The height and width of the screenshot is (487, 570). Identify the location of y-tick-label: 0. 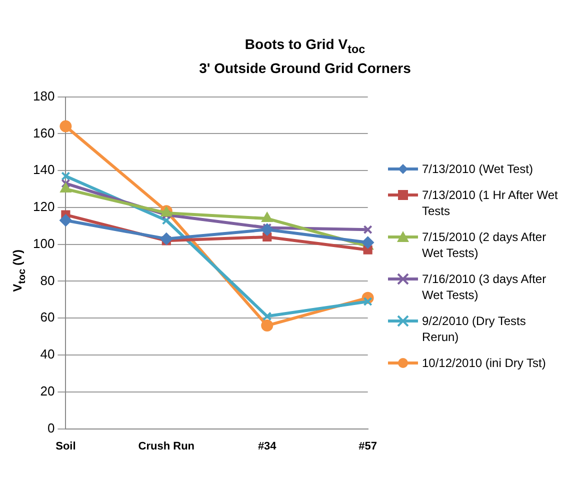
(51, 428).